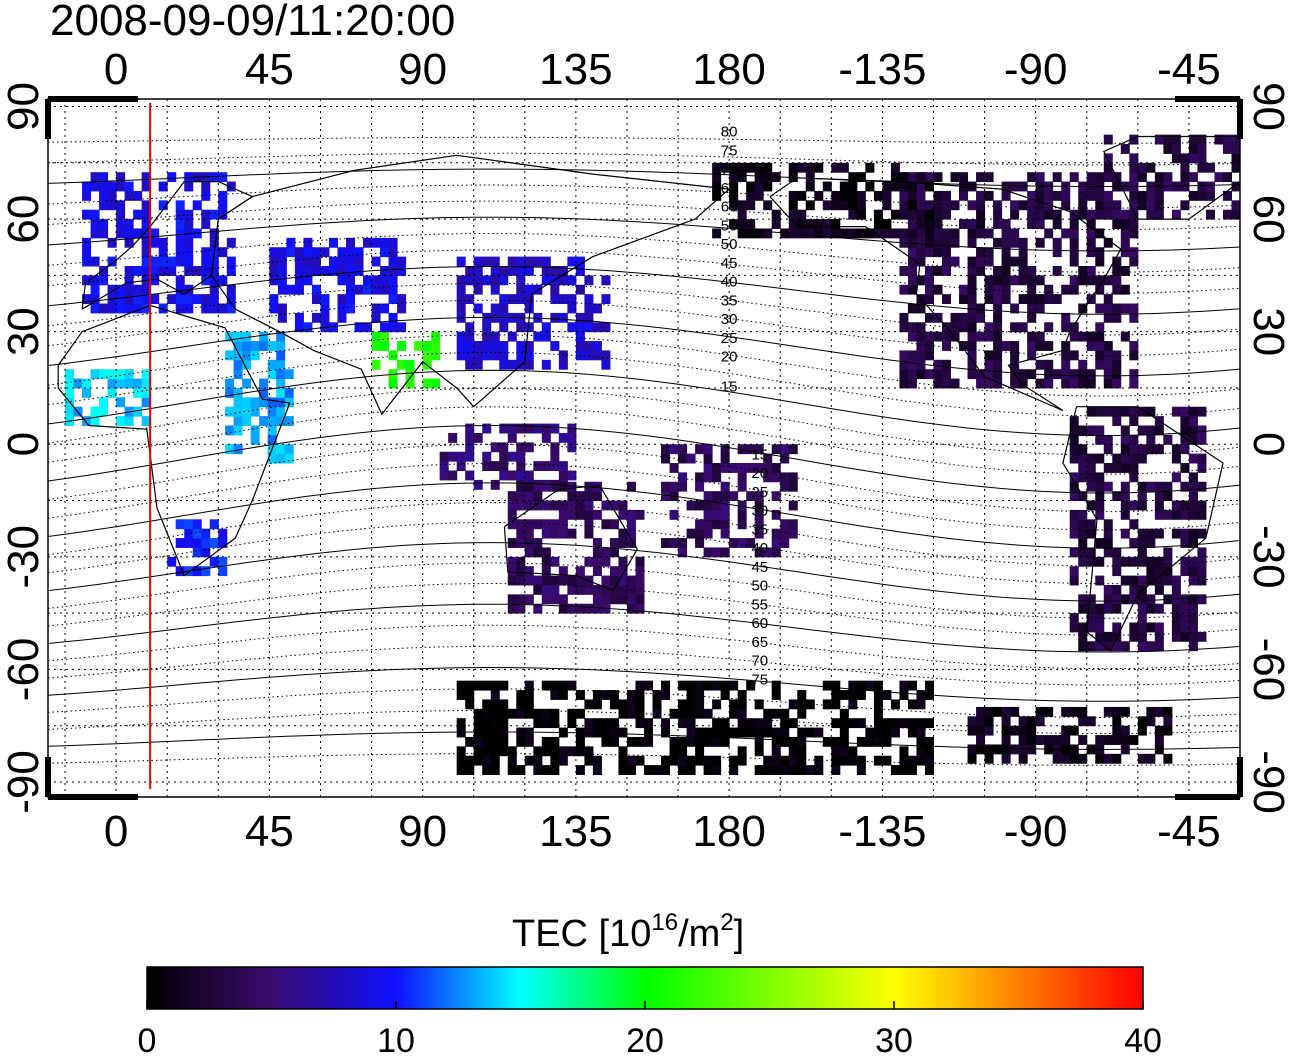  What do you see at coordinates (759, 661) in the screenshot?
I see `contour-label: 70` at bounding box center [759, 661].